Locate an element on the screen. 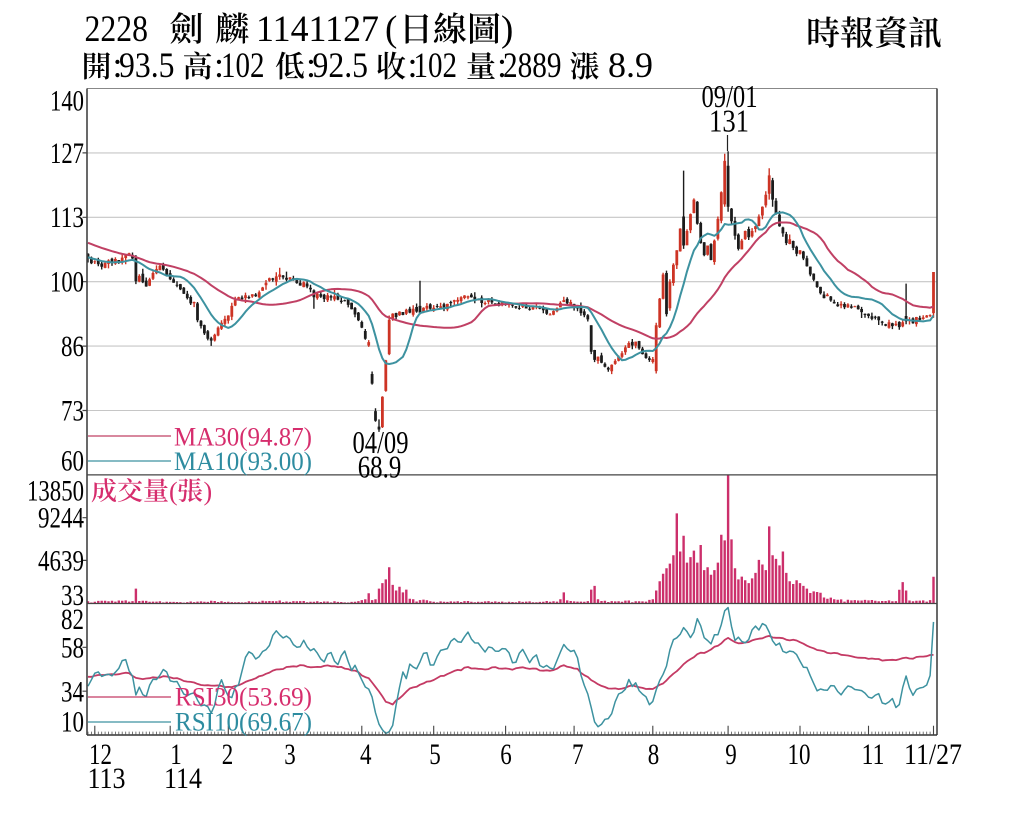  svg-text: 68.9 is located at coordinates (380, 467).